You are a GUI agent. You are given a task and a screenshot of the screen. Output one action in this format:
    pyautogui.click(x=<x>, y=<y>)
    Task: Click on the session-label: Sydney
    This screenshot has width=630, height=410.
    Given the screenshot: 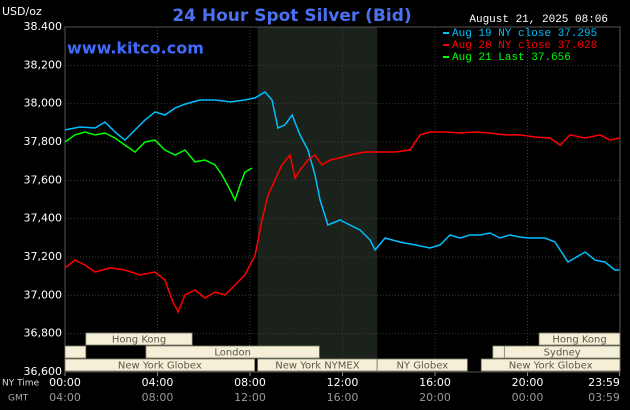 What is the action you would take?
    pyautogui.click(x=562, y=353)
    